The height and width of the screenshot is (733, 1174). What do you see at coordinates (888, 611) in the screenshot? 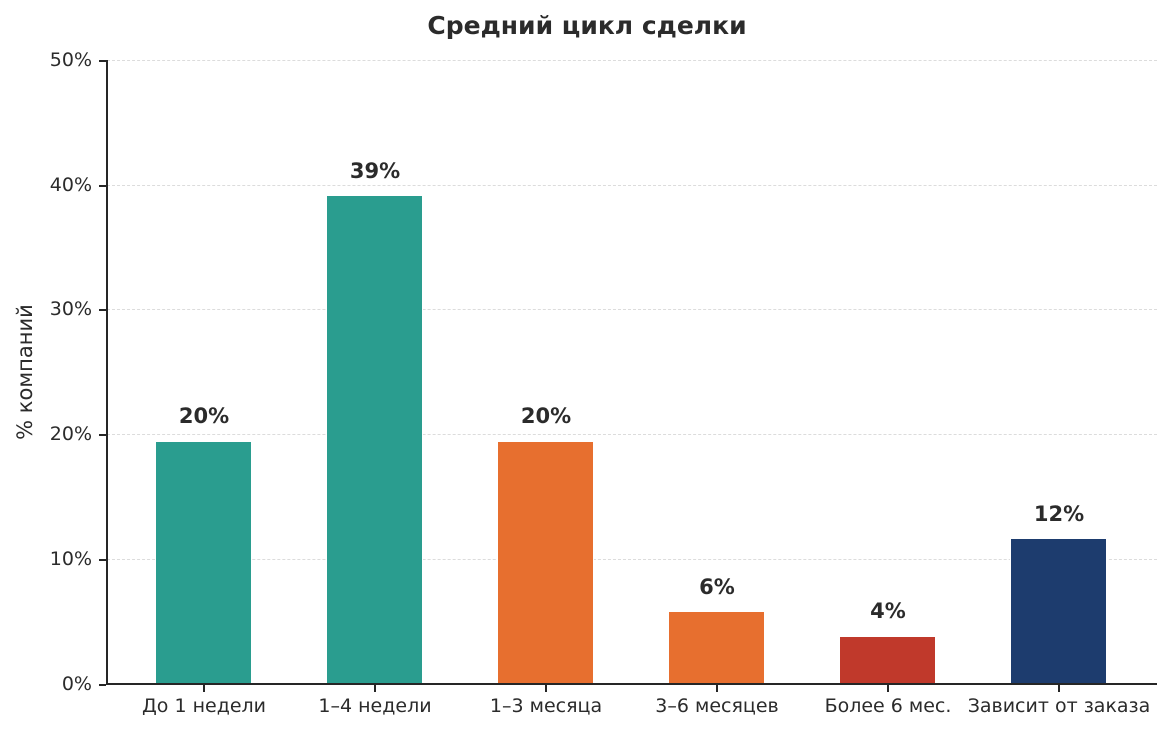
I see `value-label: 4%` at bounding box center [888, 611].